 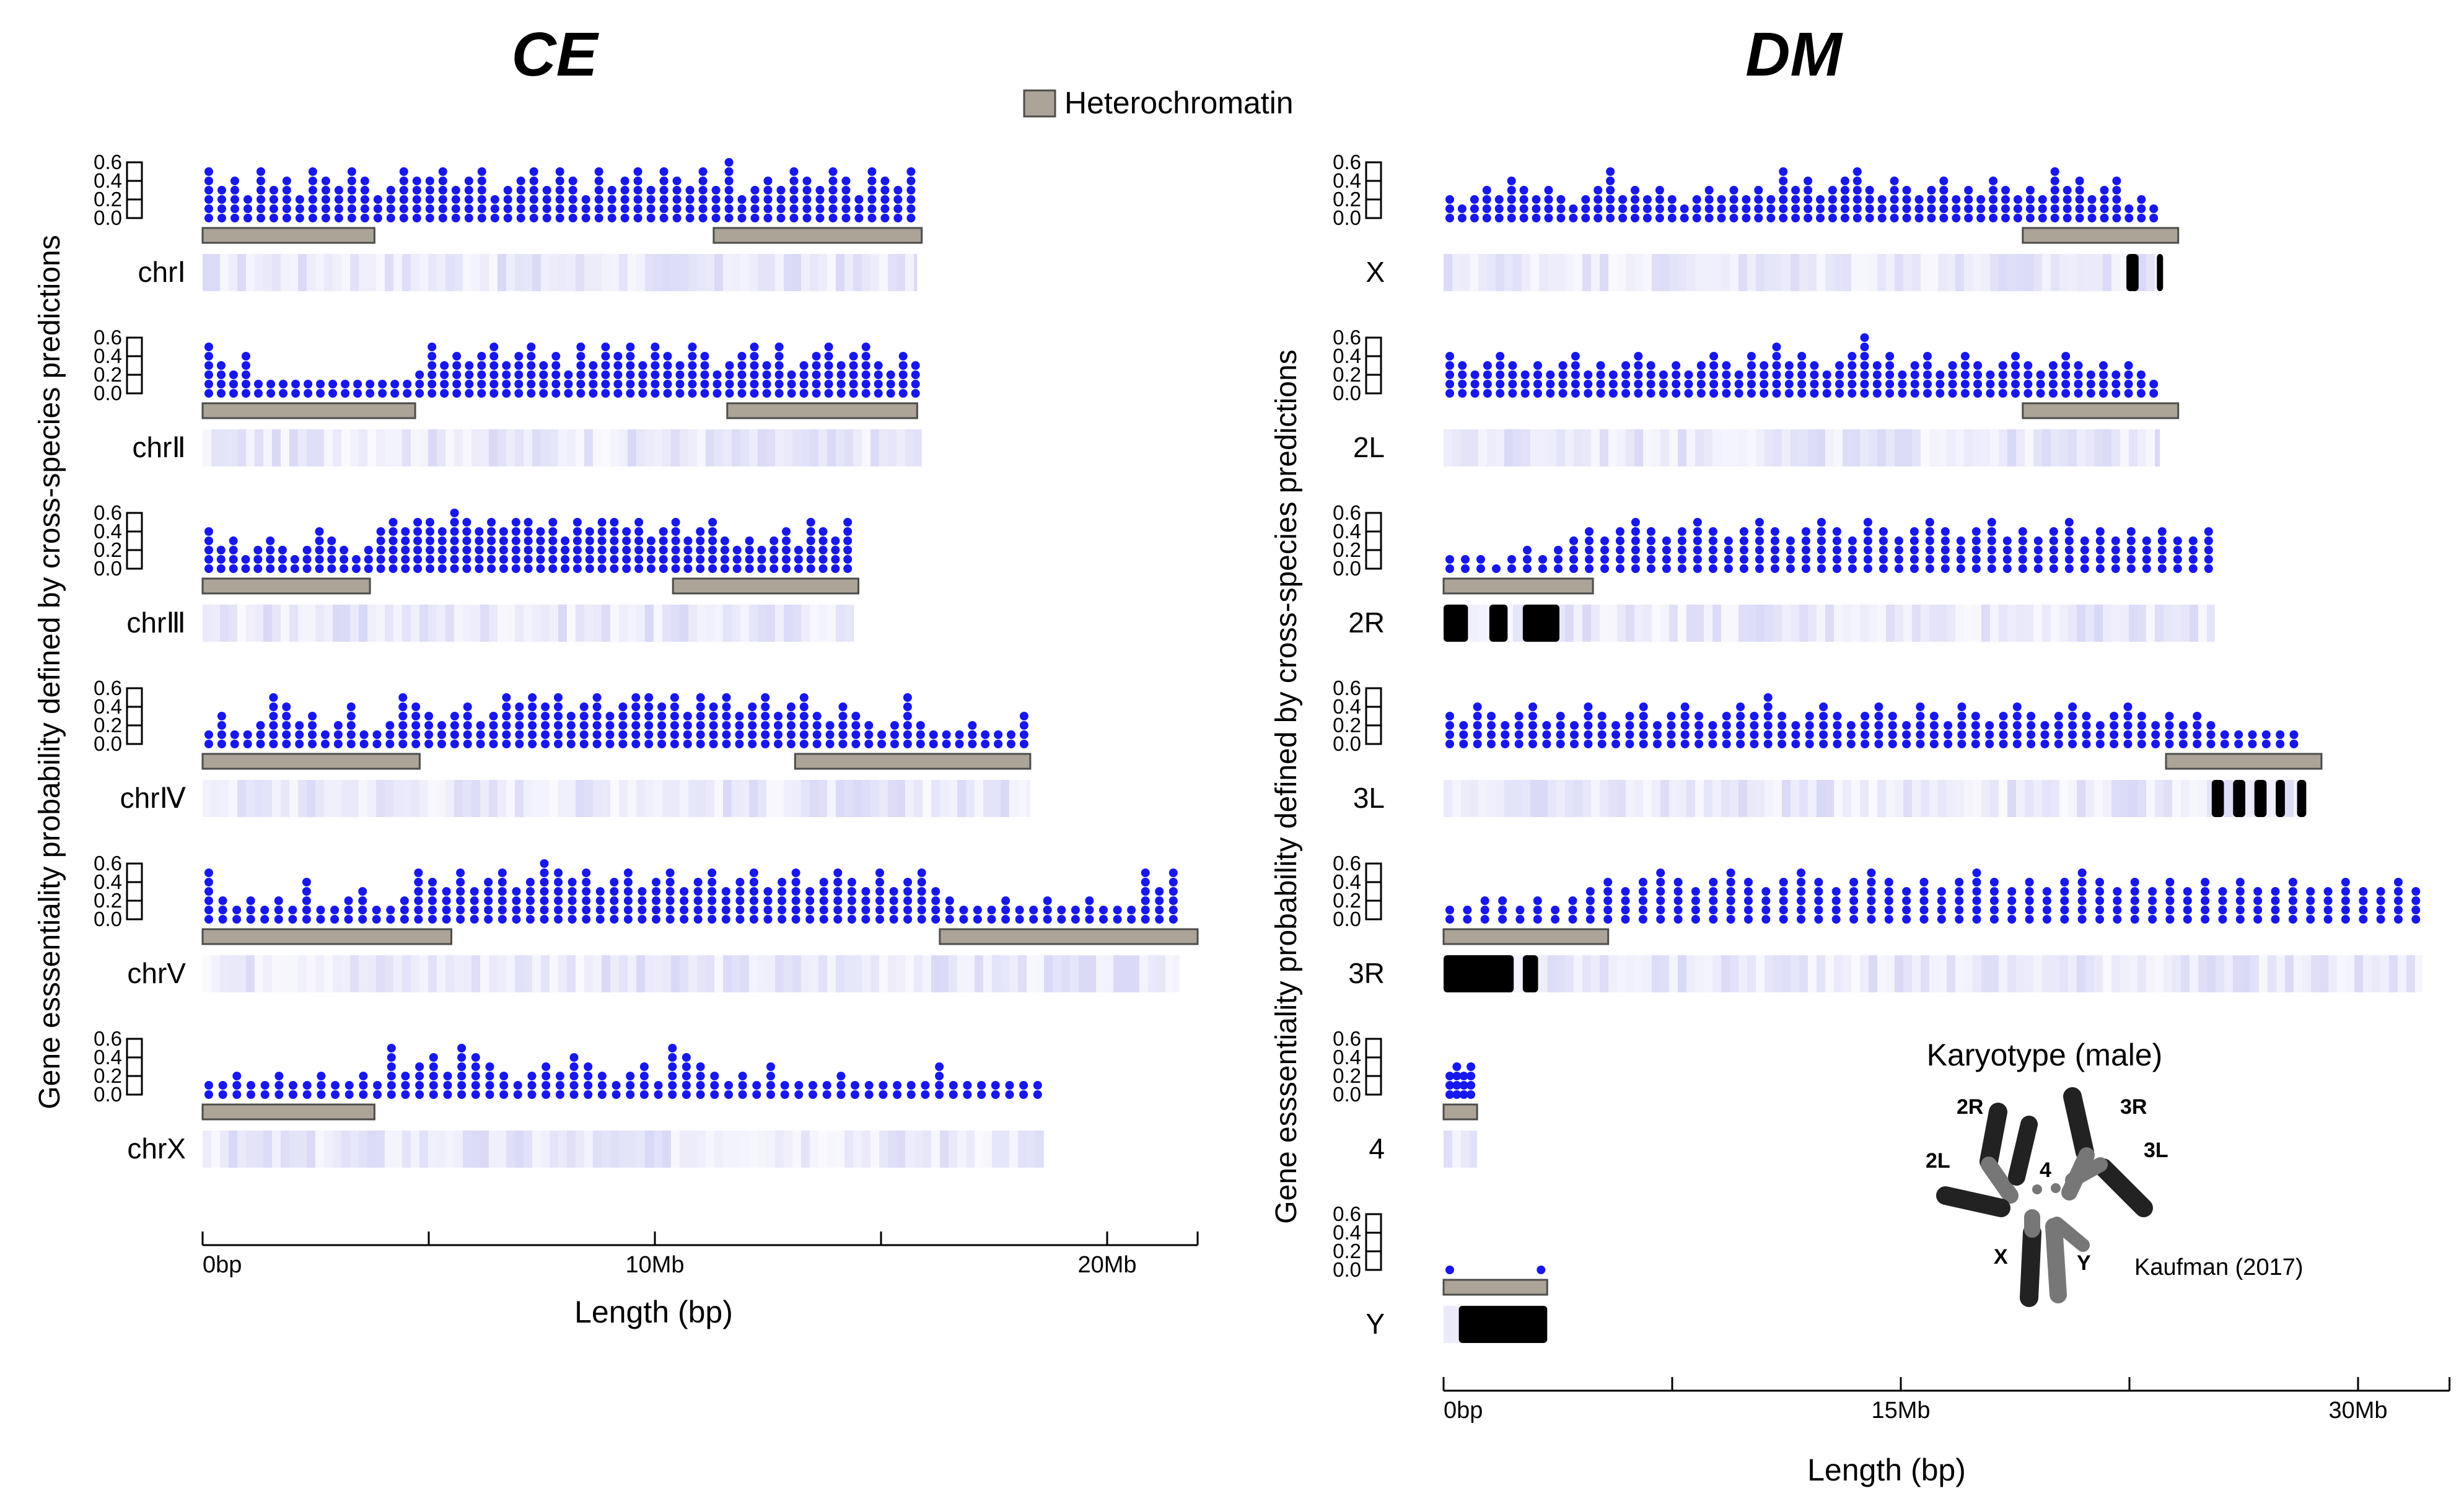 I want to click on y-tick-label: 0.6, so click(x=108, y=863).